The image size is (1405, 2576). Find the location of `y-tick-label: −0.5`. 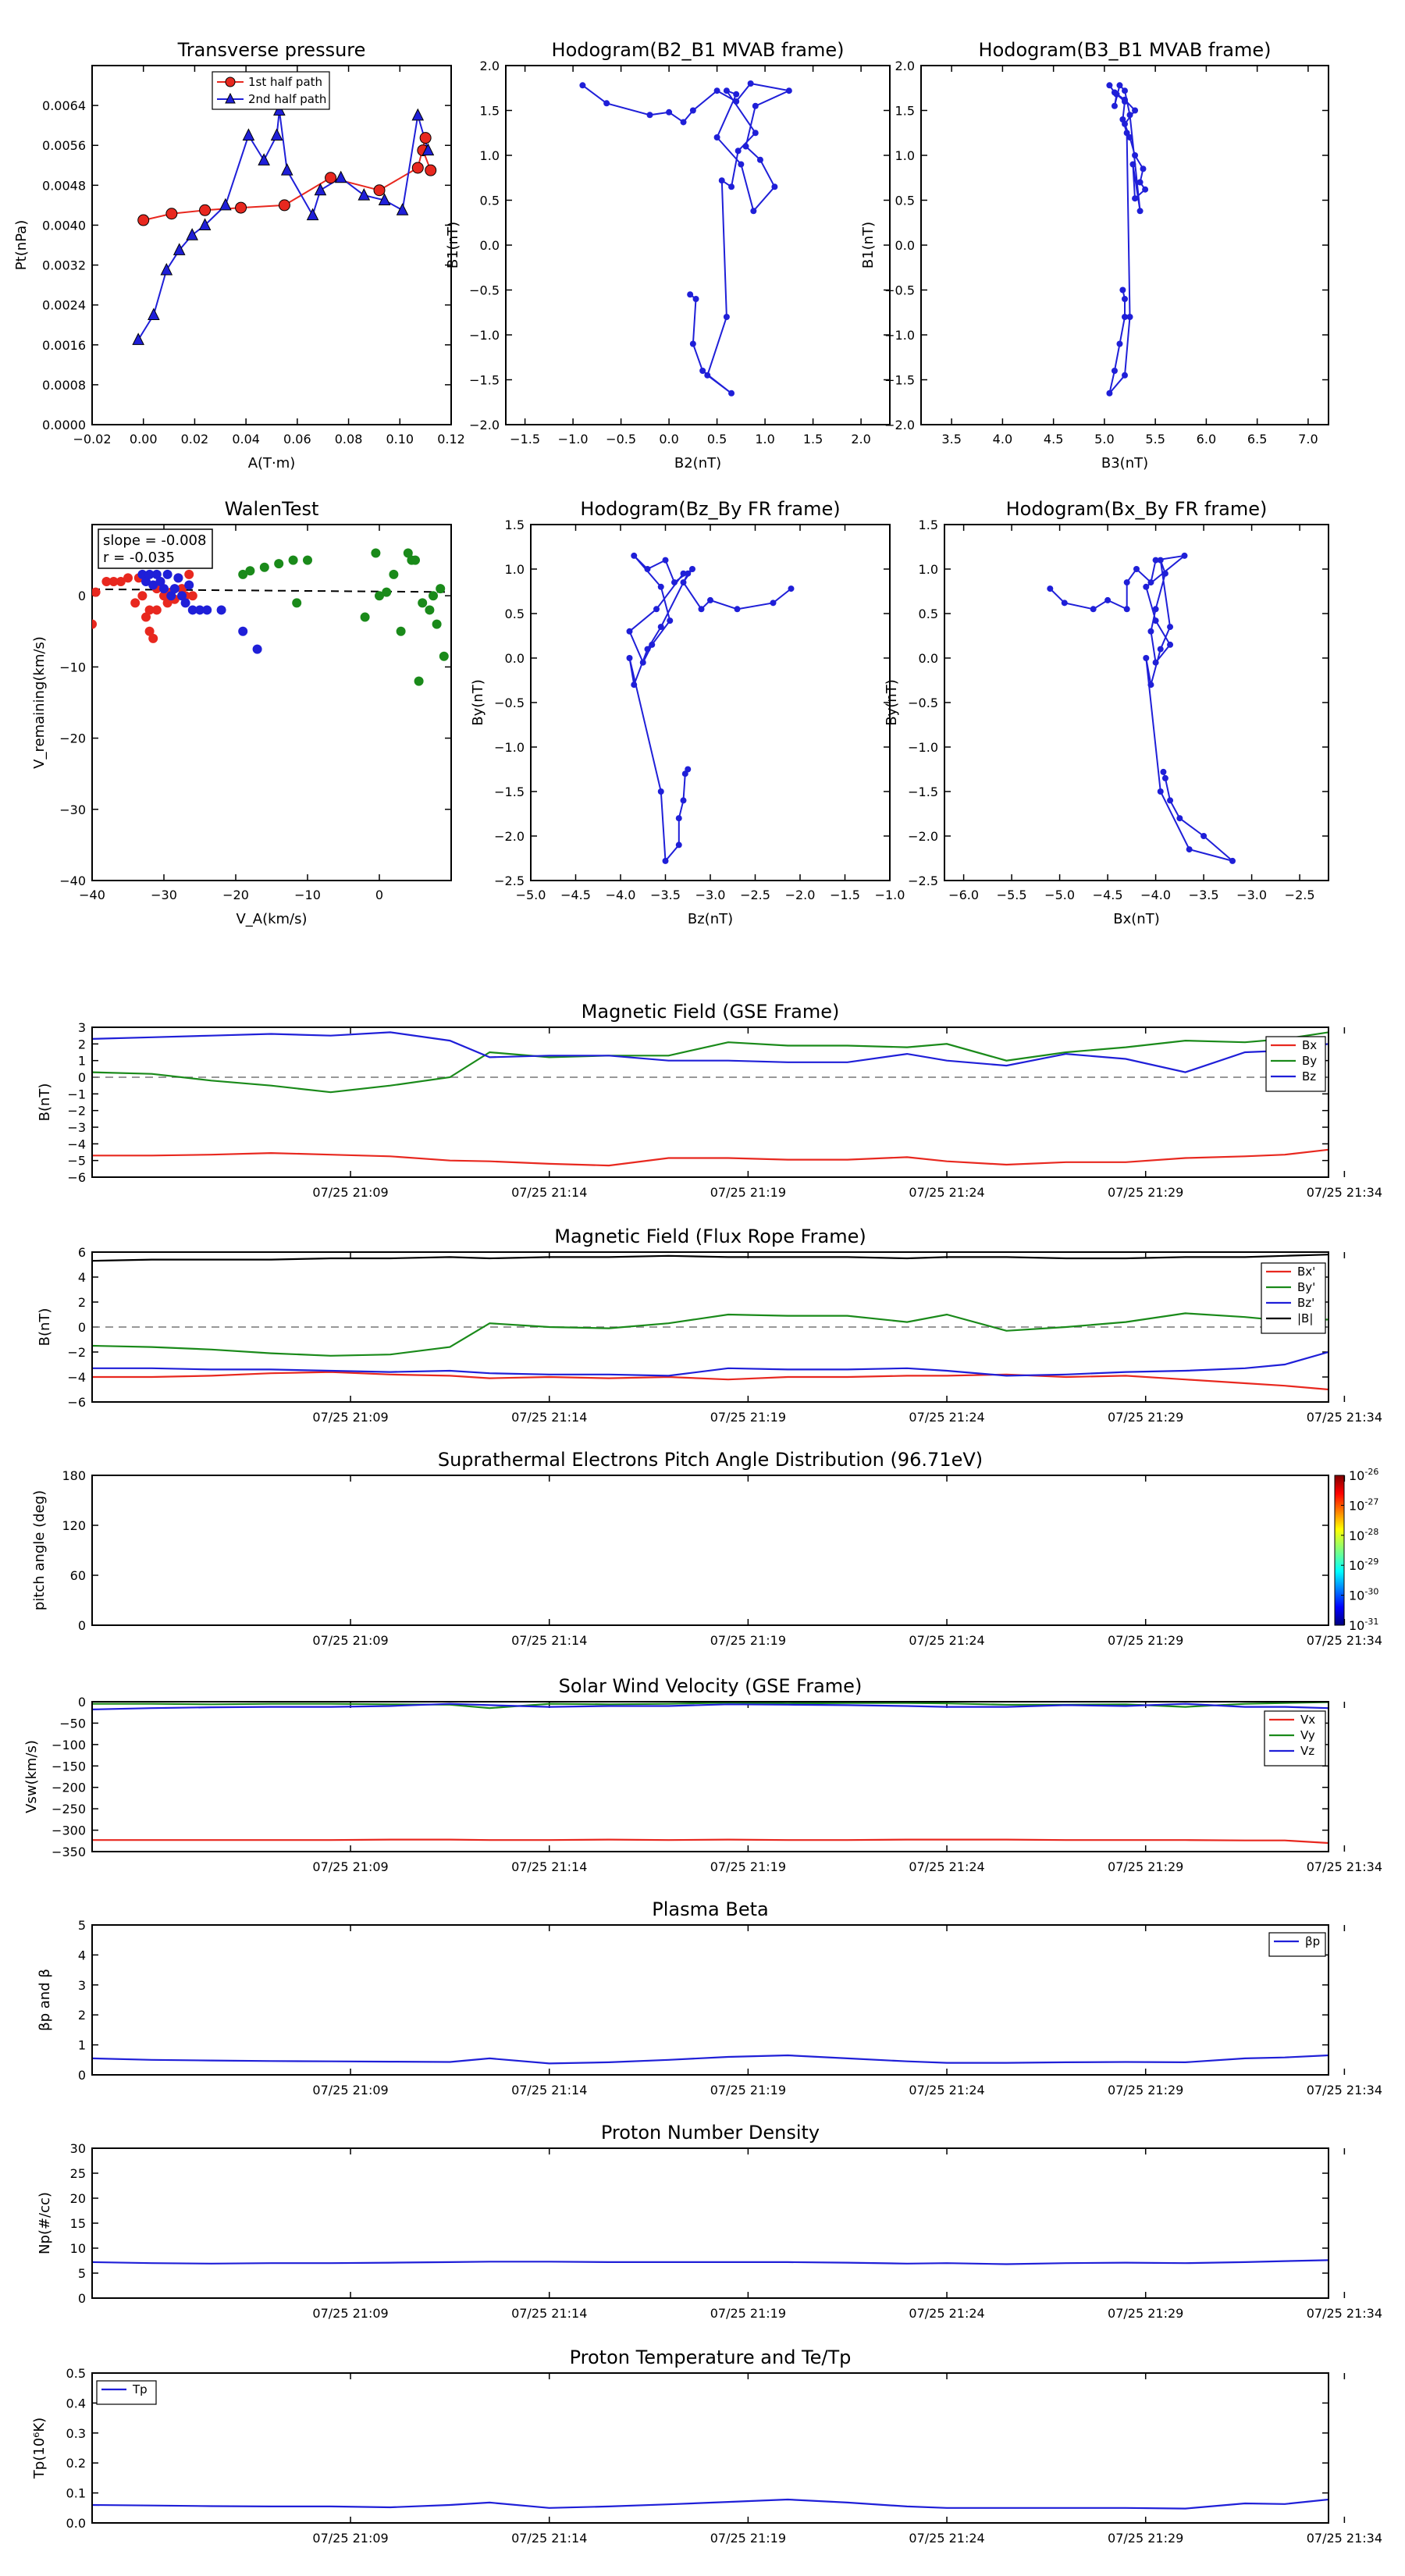

y-tick-label: −0.5 is located at coordinates (923, 703).